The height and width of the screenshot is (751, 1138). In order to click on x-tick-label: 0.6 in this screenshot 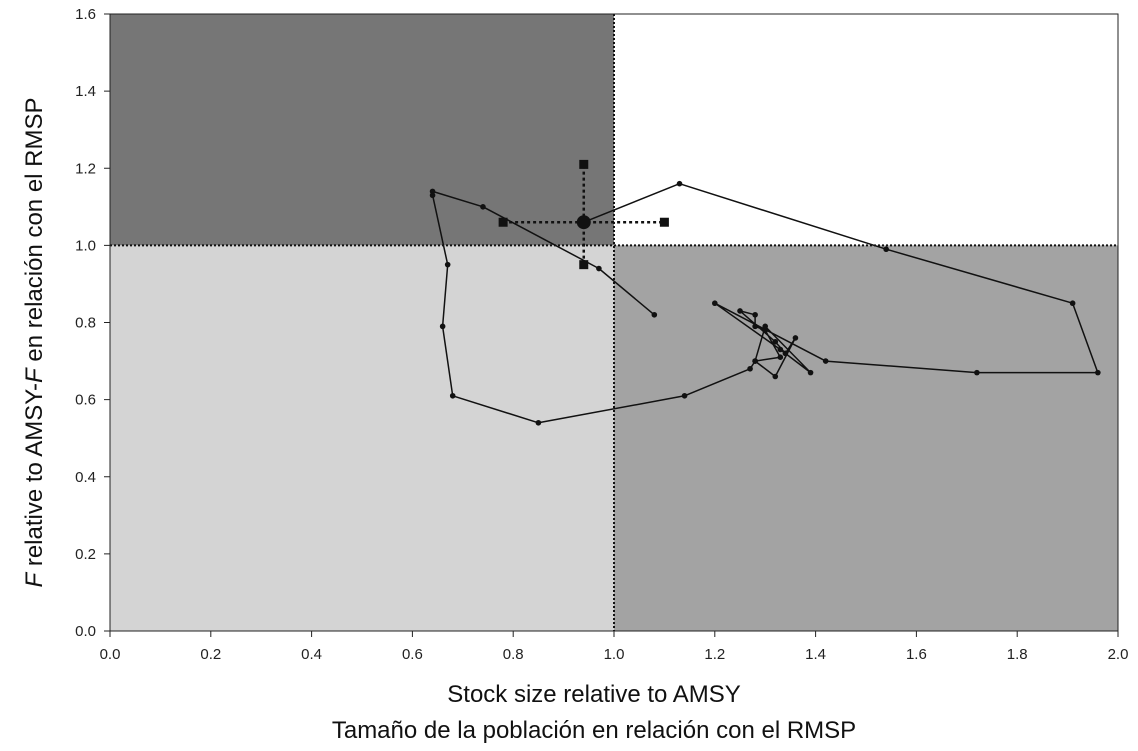, I will do `click(412, 654)`.